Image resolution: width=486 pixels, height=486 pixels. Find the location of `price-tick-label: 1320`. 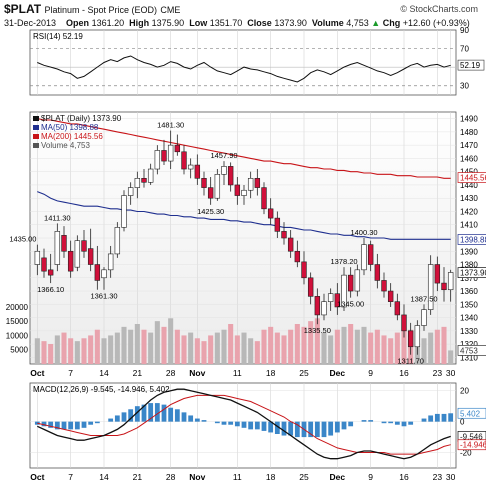

price-tick-label: 1320 is located at coordinates (469, 344).